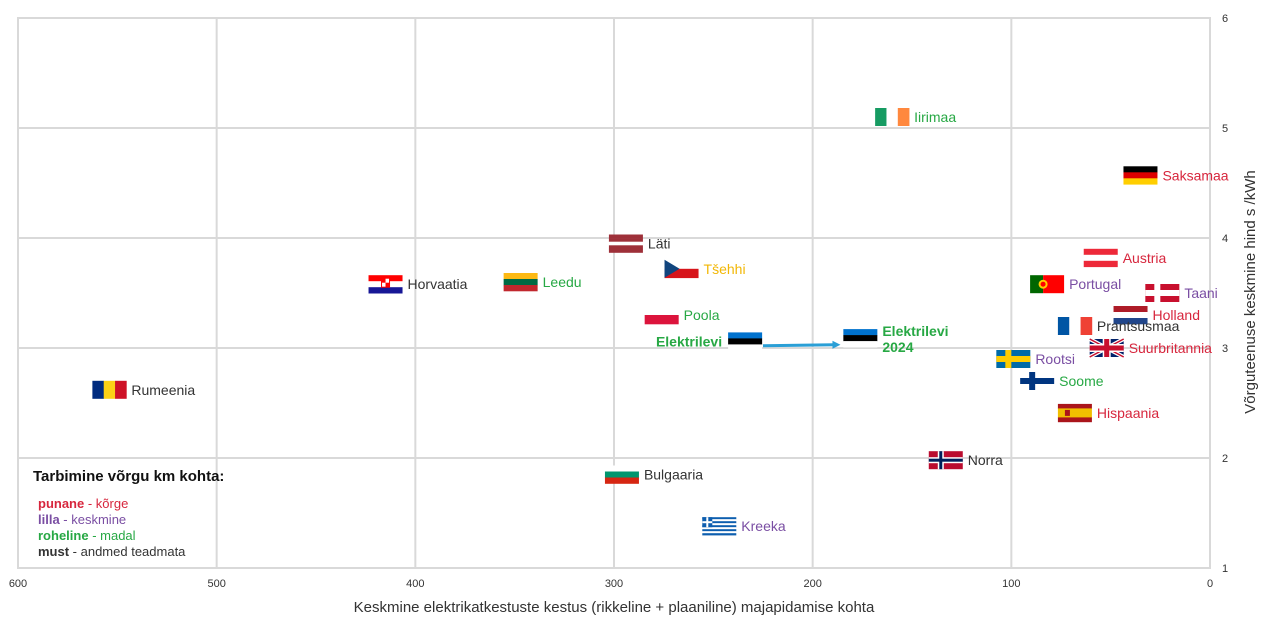  What do you see at coordinates (1176, 315) in the screenshot?
I see `point-label-holland: Holland` at bounding box center [1176, 315].